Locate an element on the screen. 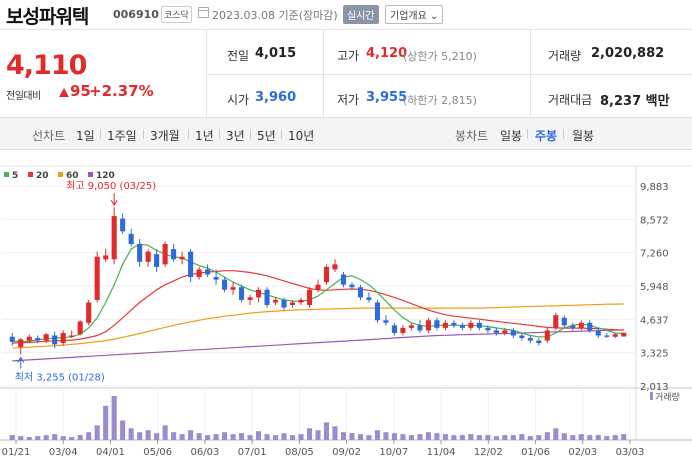 This screenshot has height=468, width=692. y-tick-label: 9,883 is located at coordinates (654, 187).